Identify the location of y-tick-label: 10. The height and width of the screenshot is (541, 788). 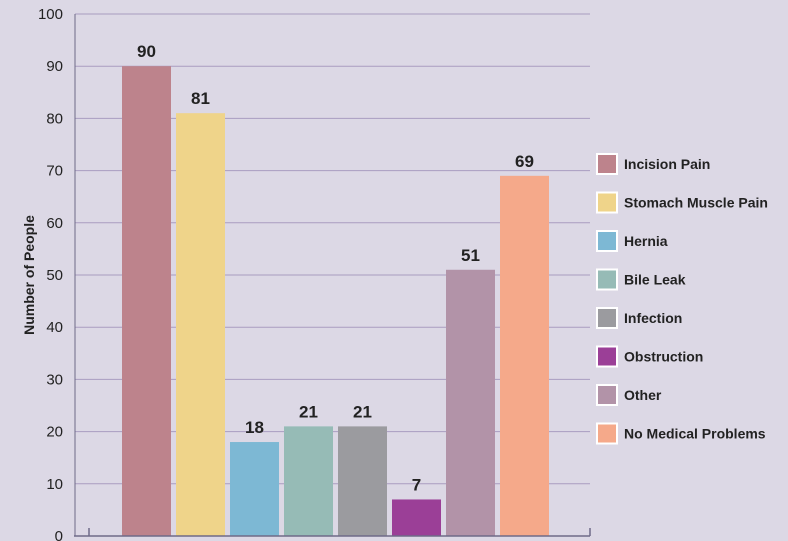
(54, 484).